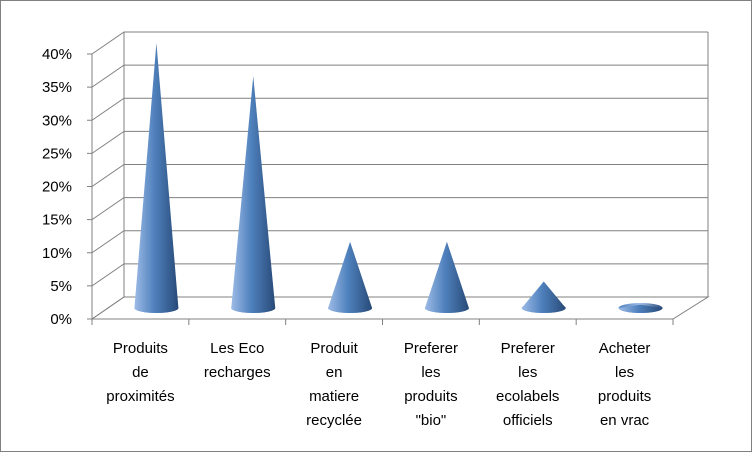 This screenshot has width=752, height=452. I want to click on y-tick-label: 25%, so click(57, 153).